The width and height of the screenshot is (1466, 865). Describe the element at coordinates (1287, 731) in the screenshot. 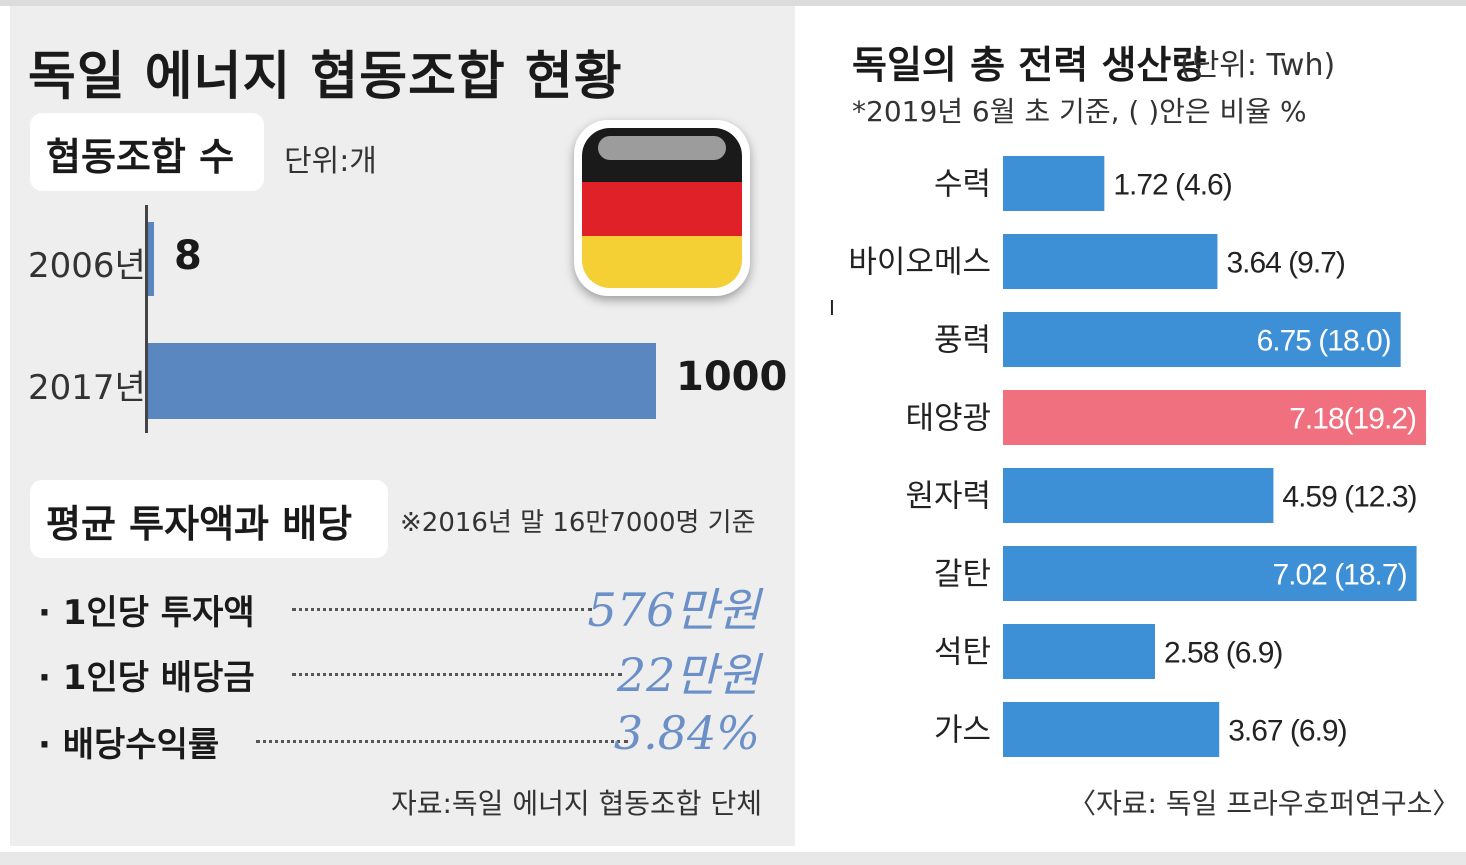

I see `data-label-7: 3.67 (6.9)` at that location.